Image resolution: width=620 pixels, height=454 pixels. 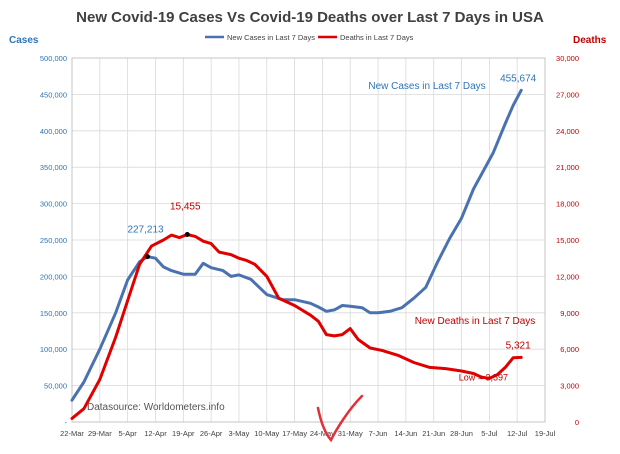 I want to click on x-axis-tick-label: 28-Jun, so click(x=461, y=433).